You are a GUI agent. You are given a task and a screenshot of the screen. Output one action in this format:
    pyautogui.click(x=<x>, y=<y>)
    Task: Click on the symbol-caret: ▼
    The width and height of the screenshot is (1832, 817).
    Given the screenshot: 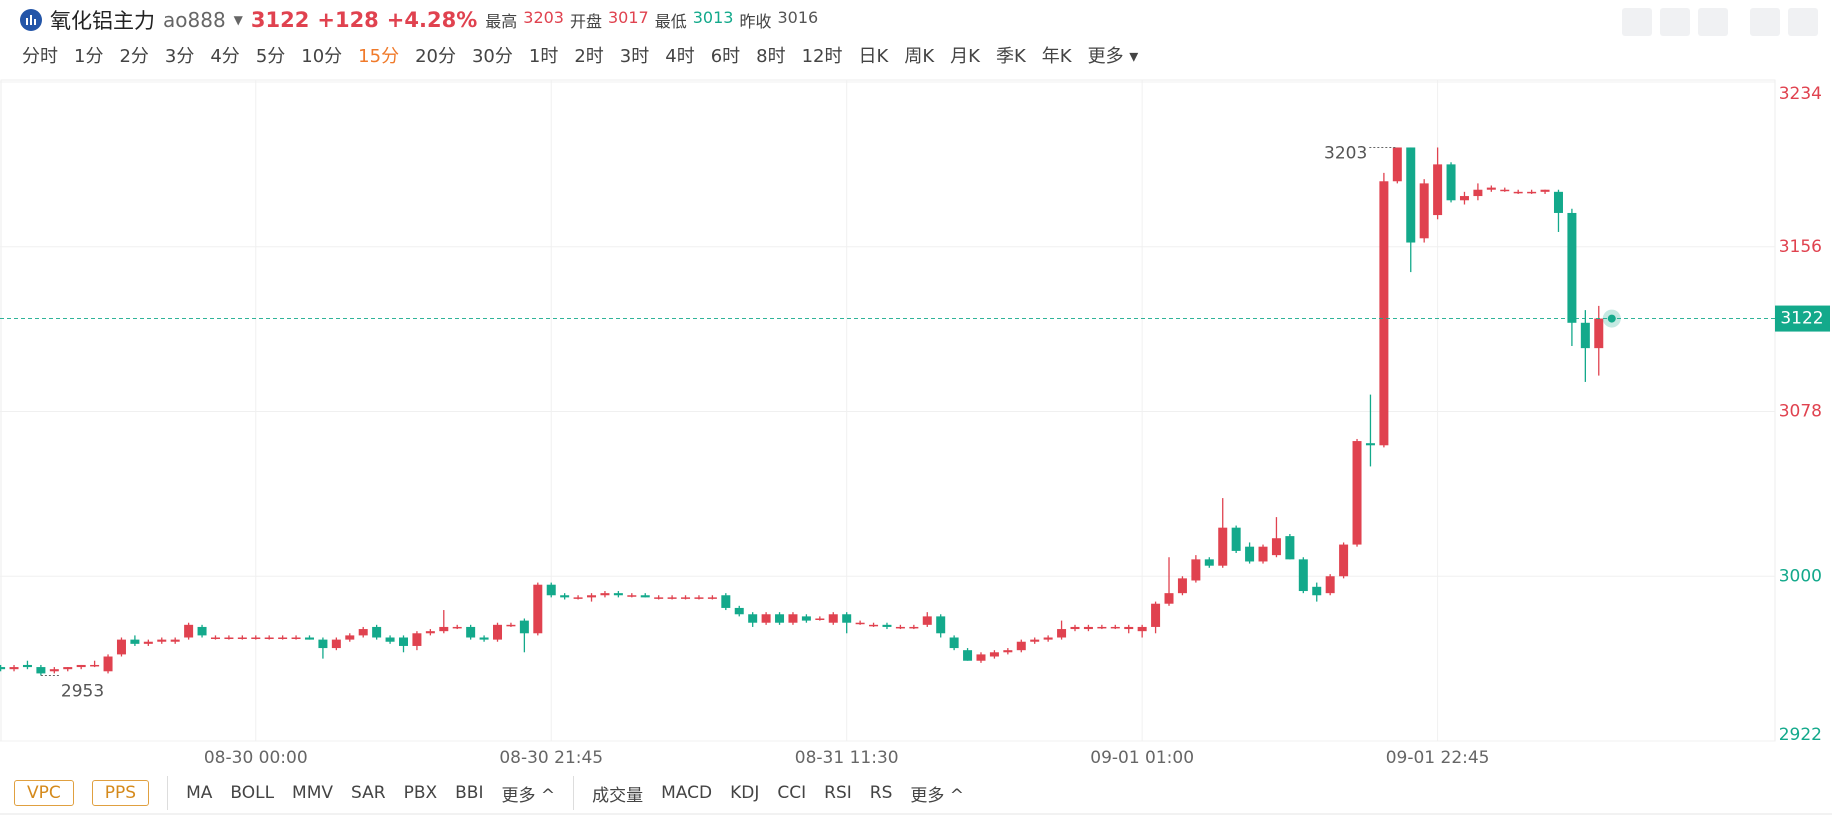 What is the action you would take?
    pyautogui.click(x=238, y=20)
    